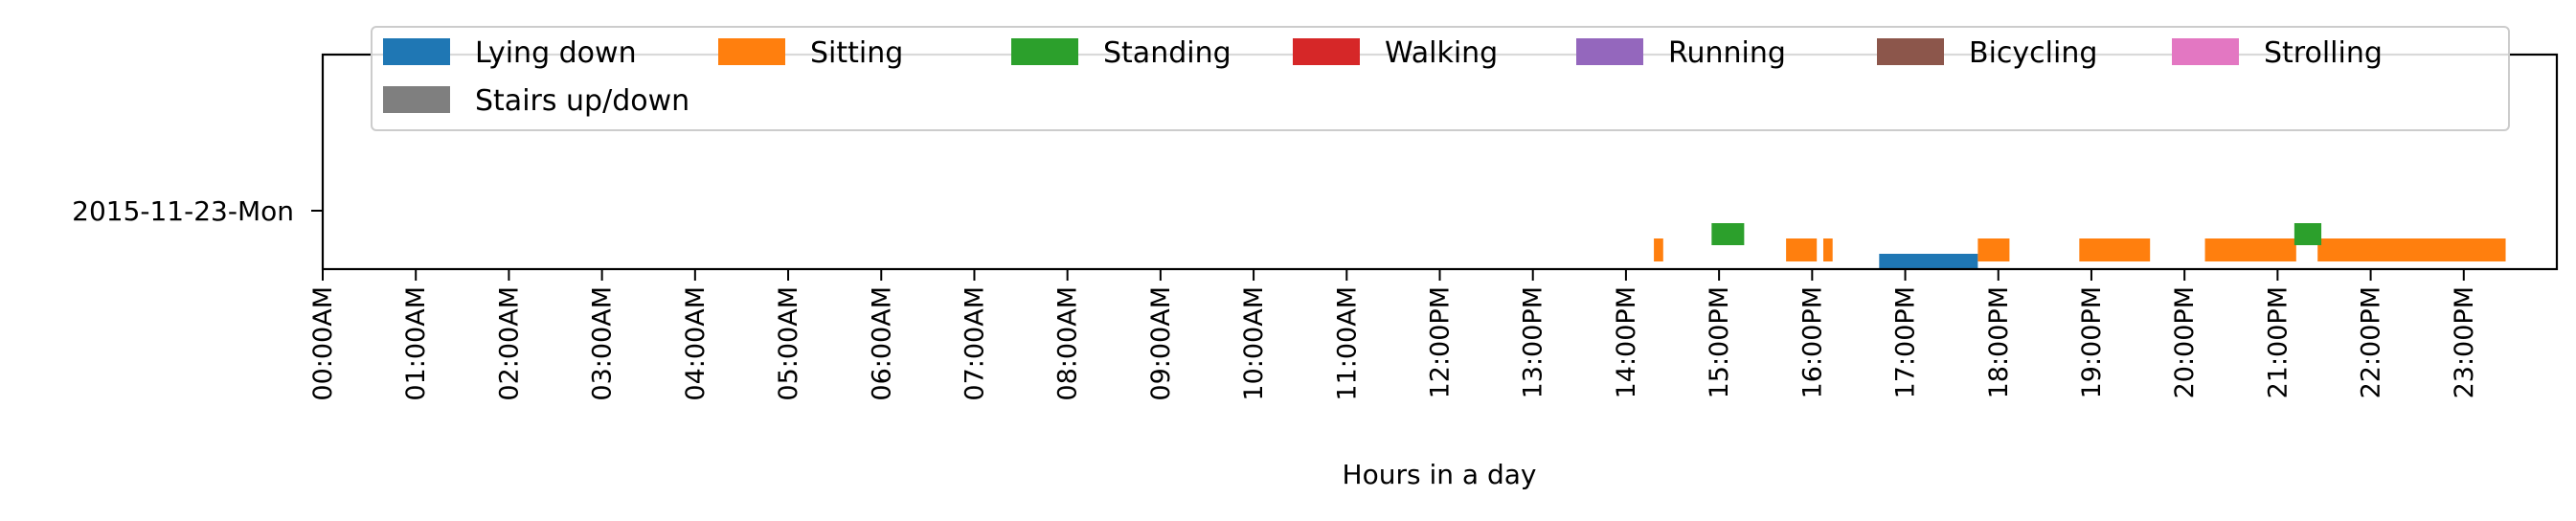 The width and height of the screenshot is (2576, 521). What do you see at coordinates (788, 343) in the screenshot?
I see `x-tick-label: 05:00AM` at bounding box center [788, 343].